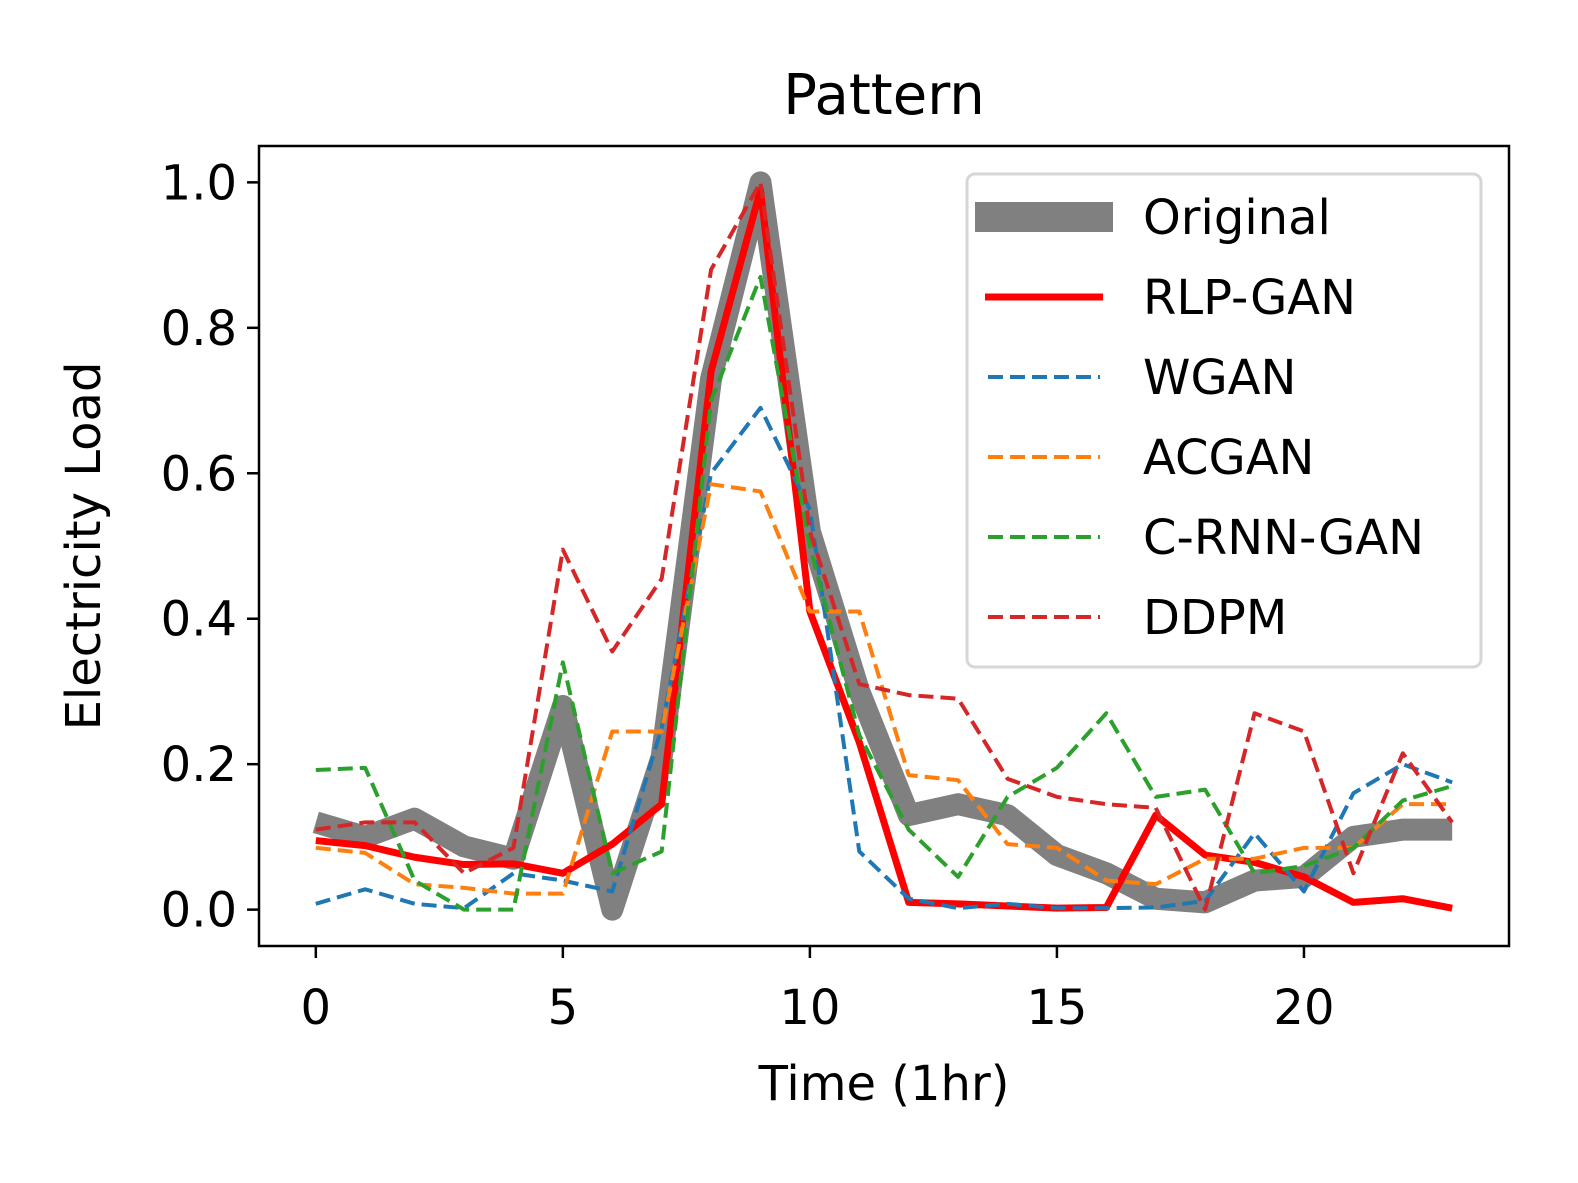 This screenshot has height=1183, width=1578. I want to click on legend-label: RLP-GAN, so click(1249, 298).